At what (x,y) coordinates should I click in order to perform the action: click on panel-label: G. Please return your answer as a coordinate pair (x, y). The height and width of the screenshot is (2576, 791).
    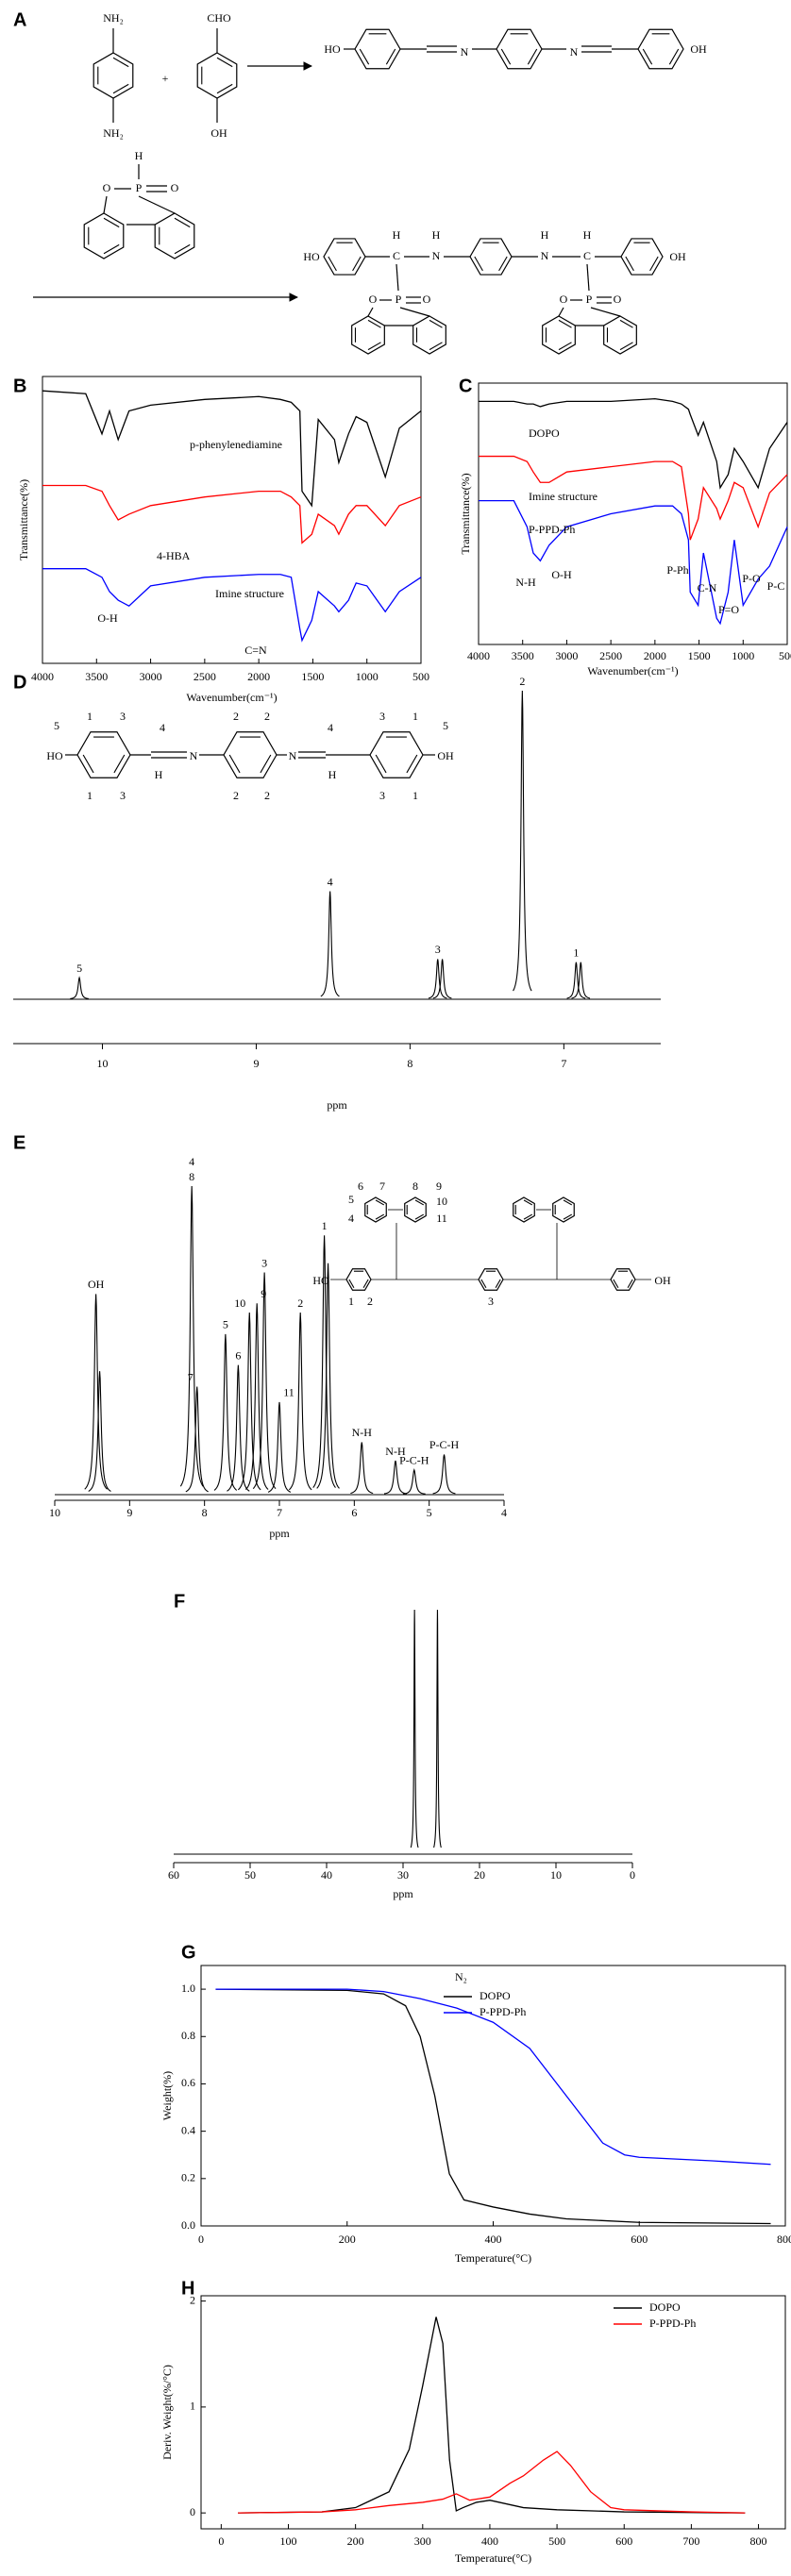
    Looking at the image, I should click on (188, 1952).